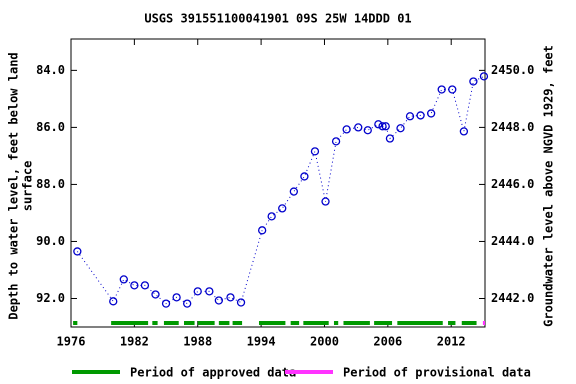 The image size is (576, 384). What do you see at coordinates (277, 19) in the screenshot?
I see `chart-title: USGS 391551100041901 09S 25W 14DDD 01` at bounding box center [277, 19].